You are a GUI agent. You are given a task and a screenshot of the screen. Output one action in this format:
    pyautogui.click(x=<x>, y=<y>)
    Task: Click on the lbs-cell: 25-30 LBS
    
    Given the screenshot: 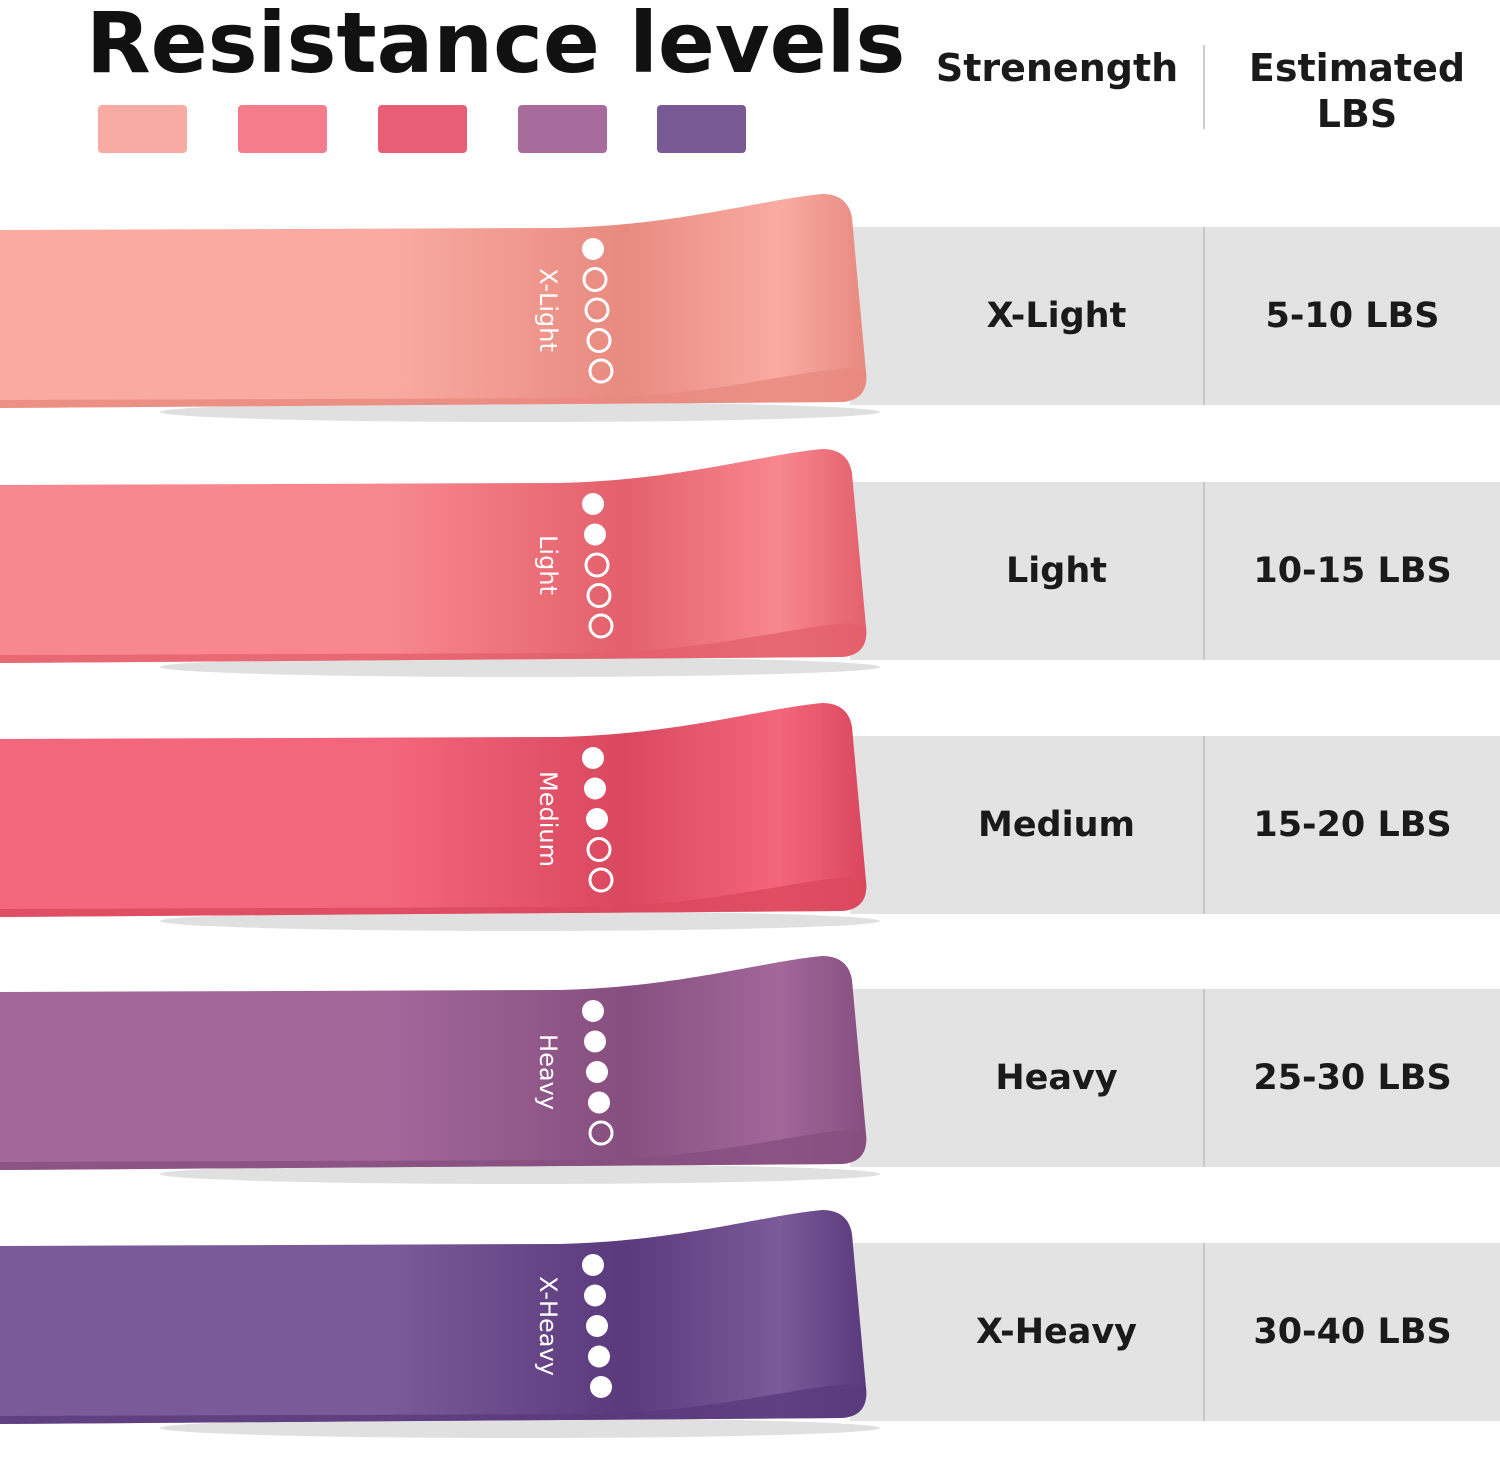 What is the action you would take?
    pyautogui.click(x=1352, y=1078)
    